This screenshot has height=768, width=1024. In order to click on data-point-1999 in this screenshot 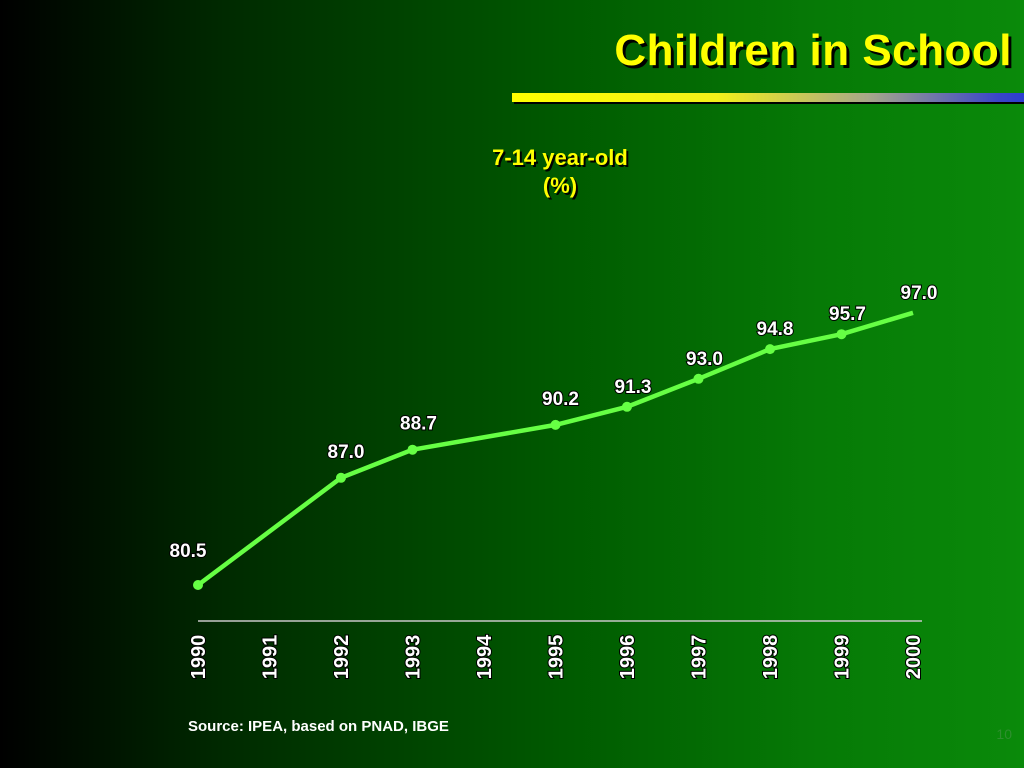, I will do `click(841, 334)`.